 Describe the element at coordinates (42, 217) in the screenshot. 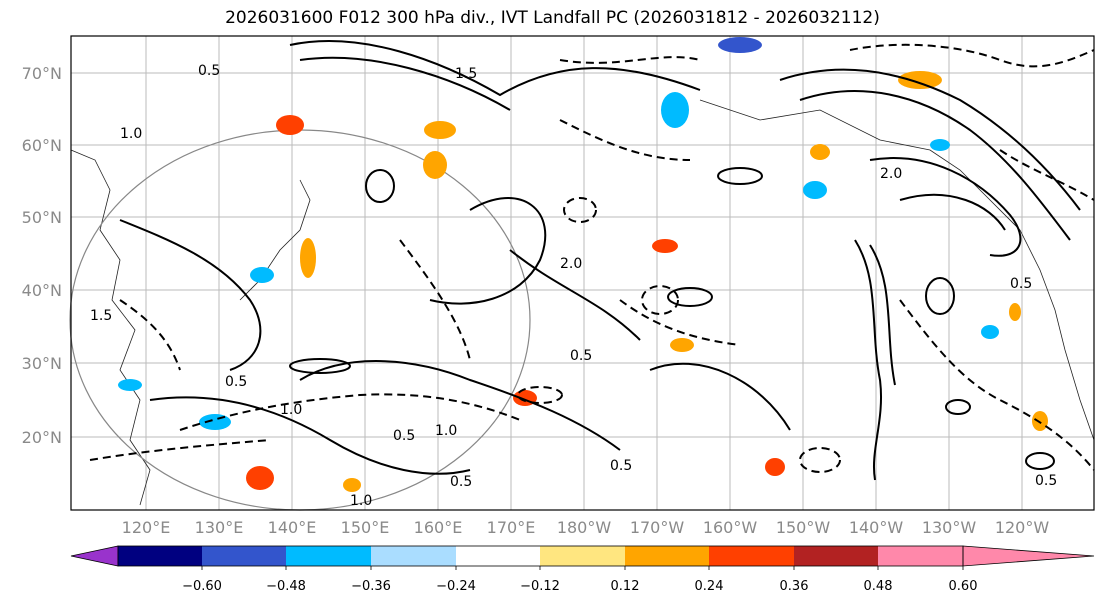

I see `lat-label: 50°N` at that location.